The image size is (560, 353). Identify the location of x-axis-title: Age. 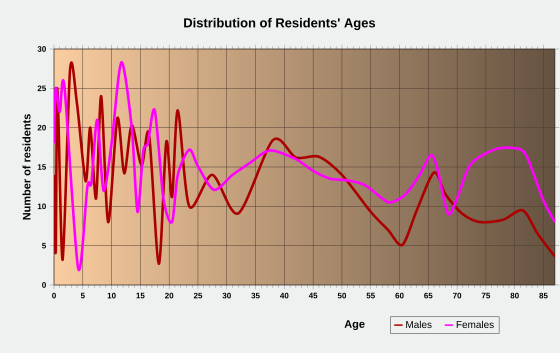
(354, 325).